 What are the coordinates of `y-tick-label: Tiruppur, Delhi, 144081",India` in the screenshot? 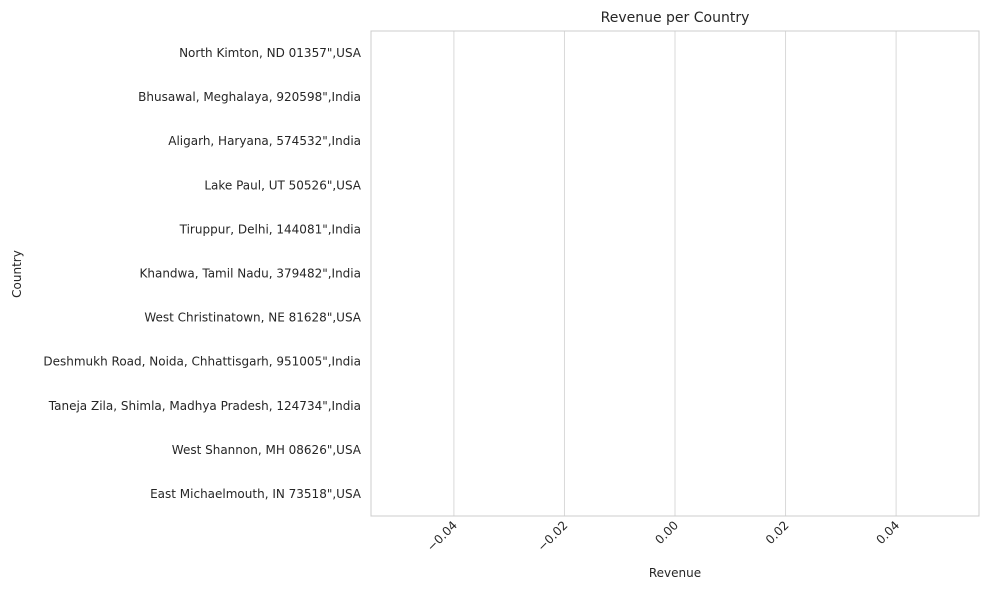 It's located at (270, 229).